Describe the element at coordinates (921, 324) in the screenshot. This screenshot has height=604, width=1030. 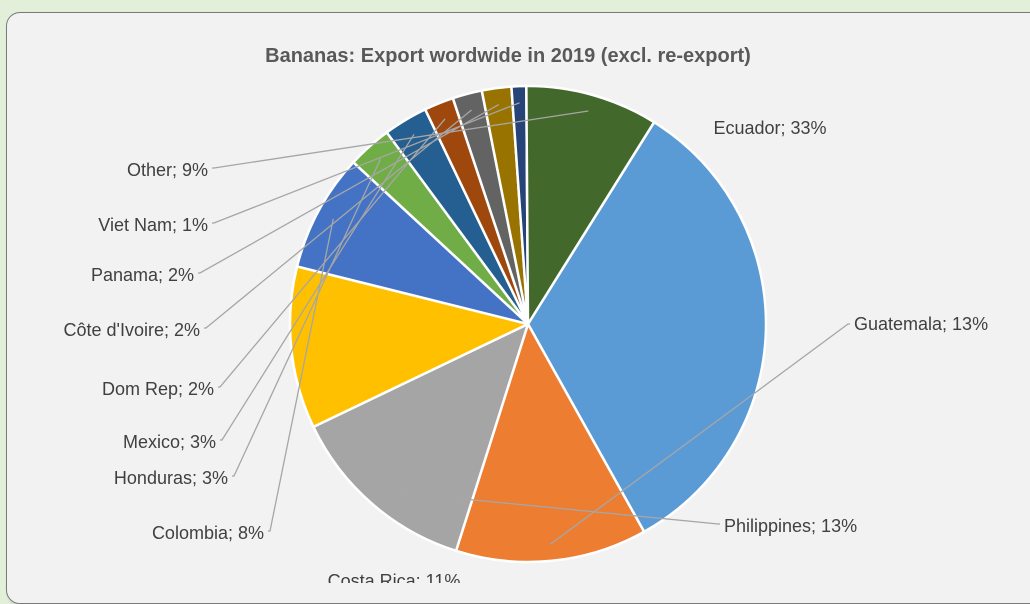
I see `data-label-guatemala: Guatemala; 13%` at that location.